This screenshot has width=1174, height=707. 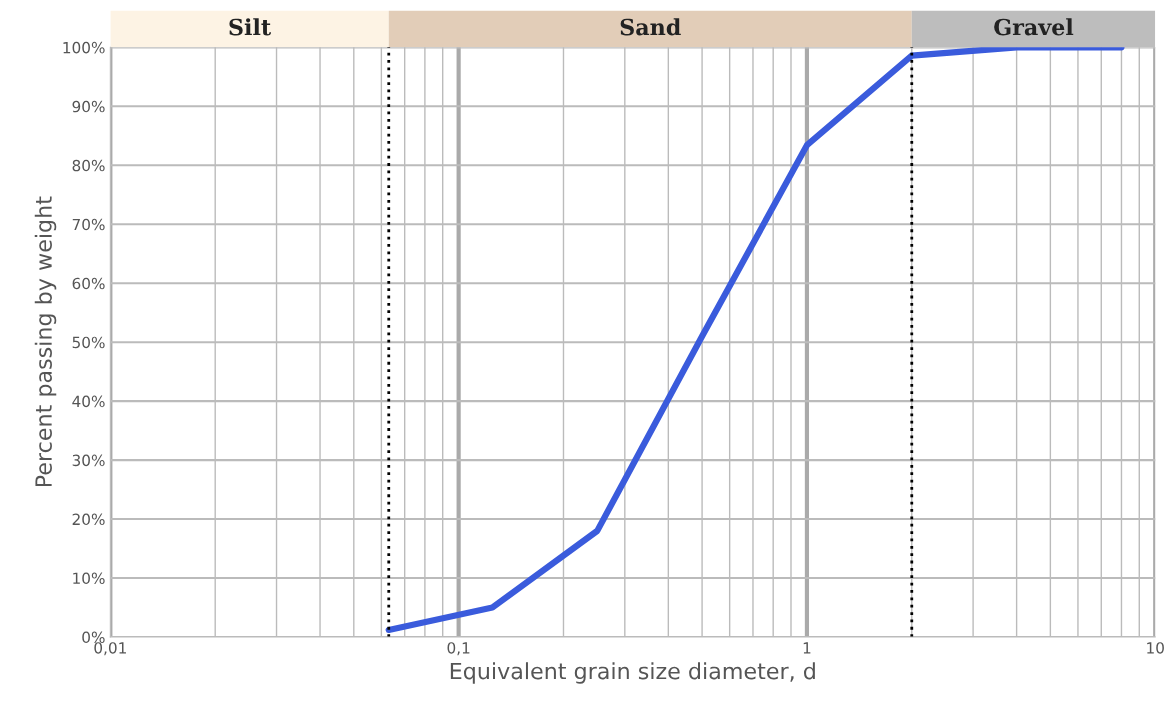 I want to click on x-tick-label: 0,01, so click(x=110, y=649).